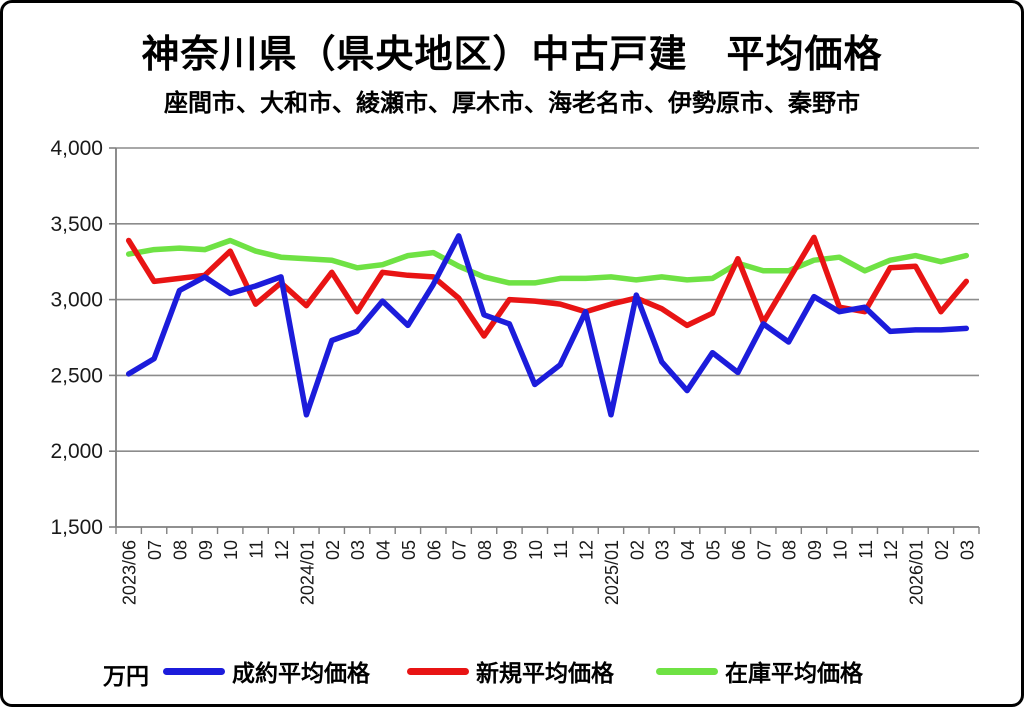 Image resolution: width=1024 pixels, height=707 pixels. What do you see at coordinates (438, 671) in the screenshot?
I see `legend-swatch-red` at bounding box center [438, 671].